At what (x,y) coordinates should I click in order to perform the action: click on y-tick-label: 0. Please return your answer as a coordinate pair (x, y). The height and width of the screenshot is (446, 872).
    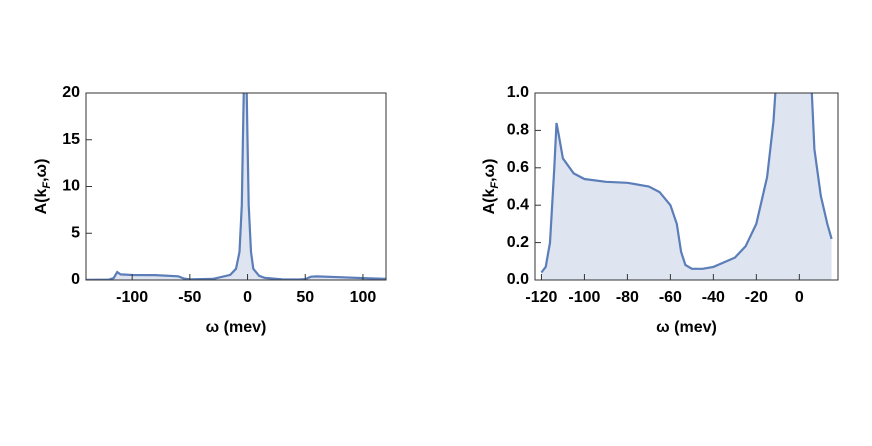
    Looking at the image, I should click on (75, 279).